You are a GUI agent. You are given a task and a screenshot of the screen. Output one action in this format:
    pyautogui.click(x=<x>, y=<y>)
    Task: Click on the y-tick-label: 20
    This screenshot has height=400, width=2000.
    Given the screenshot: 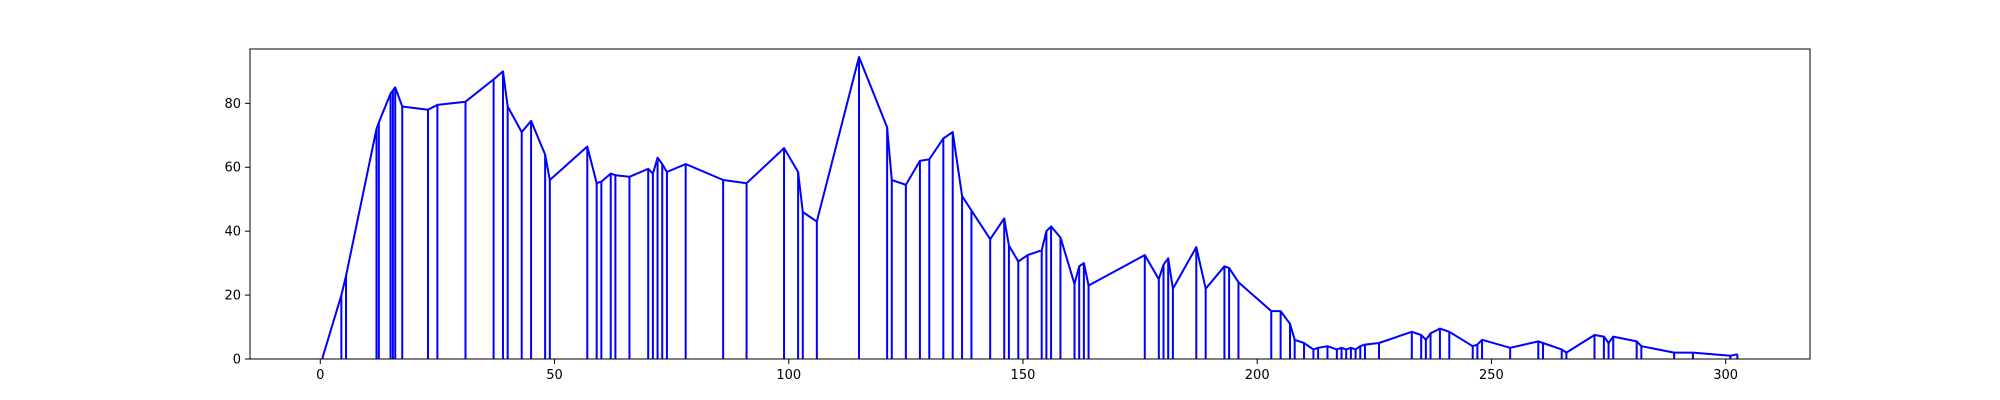 What is the action you would take?
    pyautogui.click(x=232, y=296)
    